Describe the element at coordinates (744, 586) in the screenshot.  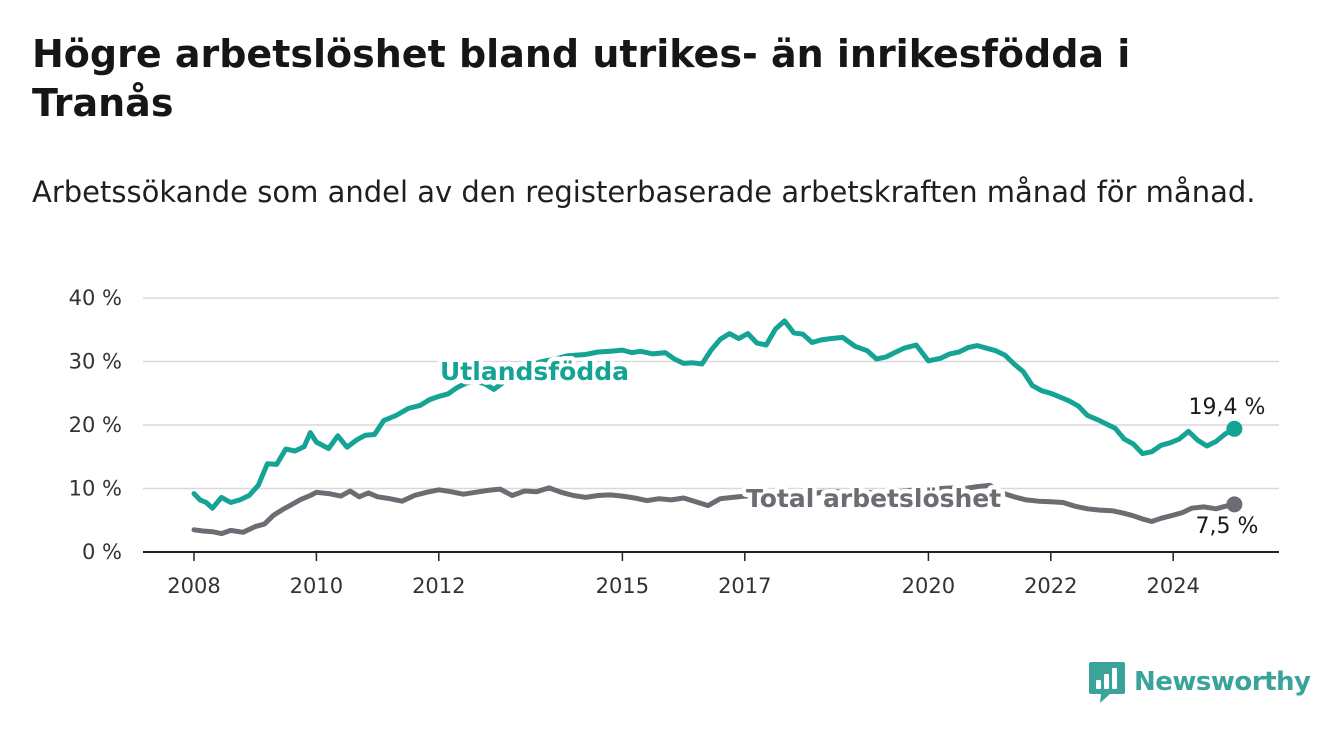
I see `x-tick-label: 2017` at that location.